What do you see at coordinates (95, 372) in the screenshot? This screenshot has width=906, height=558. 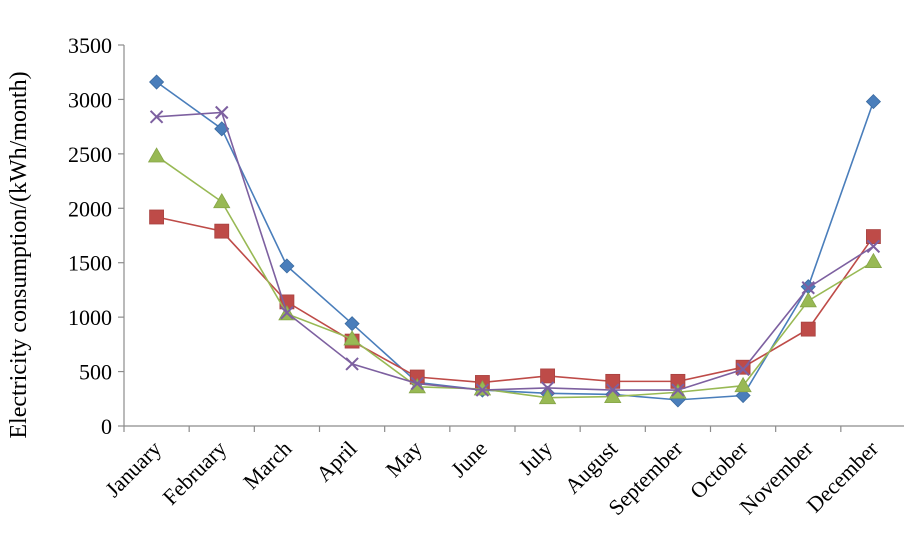 I see `y-tick-label: 500` at bounding box center [95, 372].